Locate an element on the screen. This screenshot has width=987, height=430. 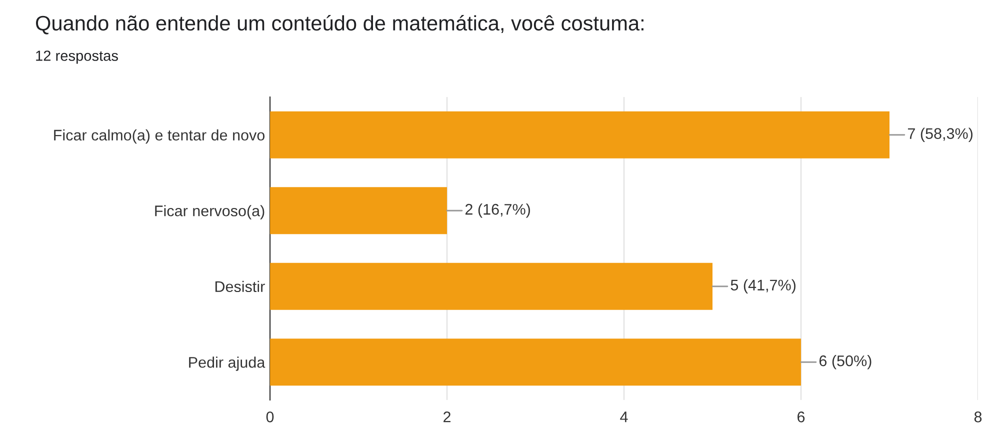
data-label: 2 (16,7%) is located at coordinates (497, 211).